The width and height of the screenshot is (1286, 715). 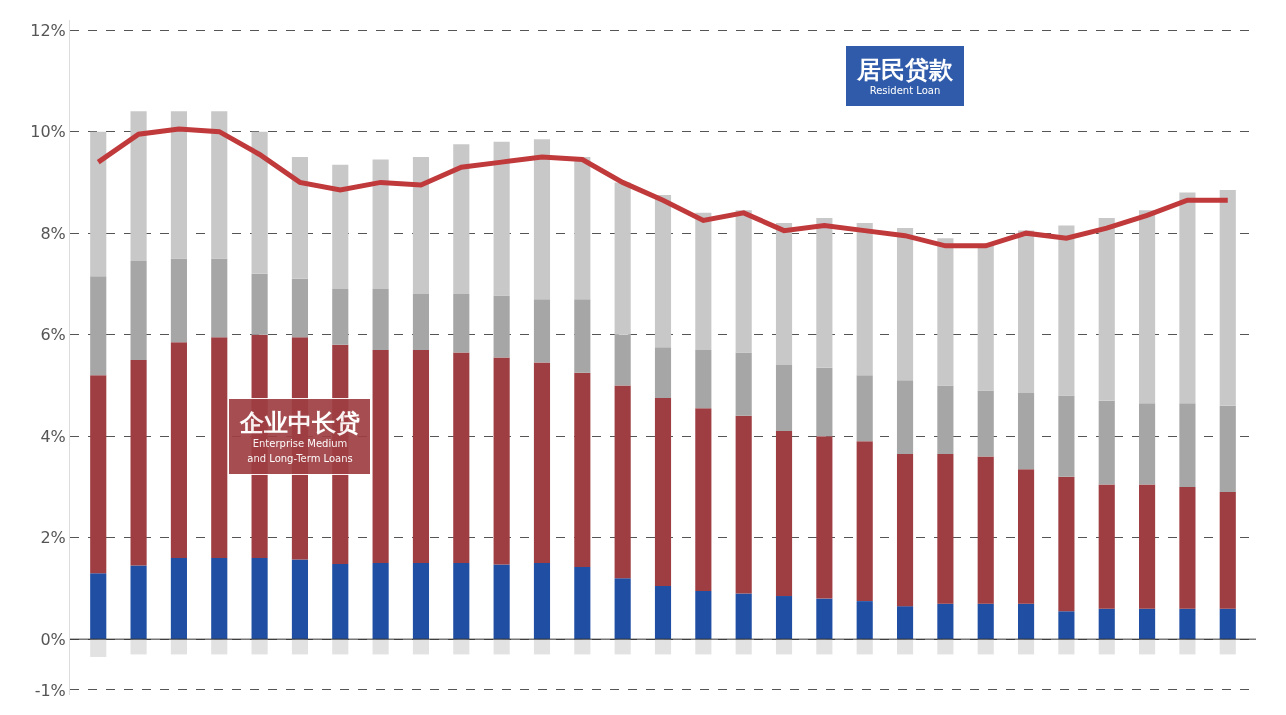 What do you see at coordinates (53, 436) in the screenshot?
I see `y-tick-label: 4%` at bounding box center [53, 436].